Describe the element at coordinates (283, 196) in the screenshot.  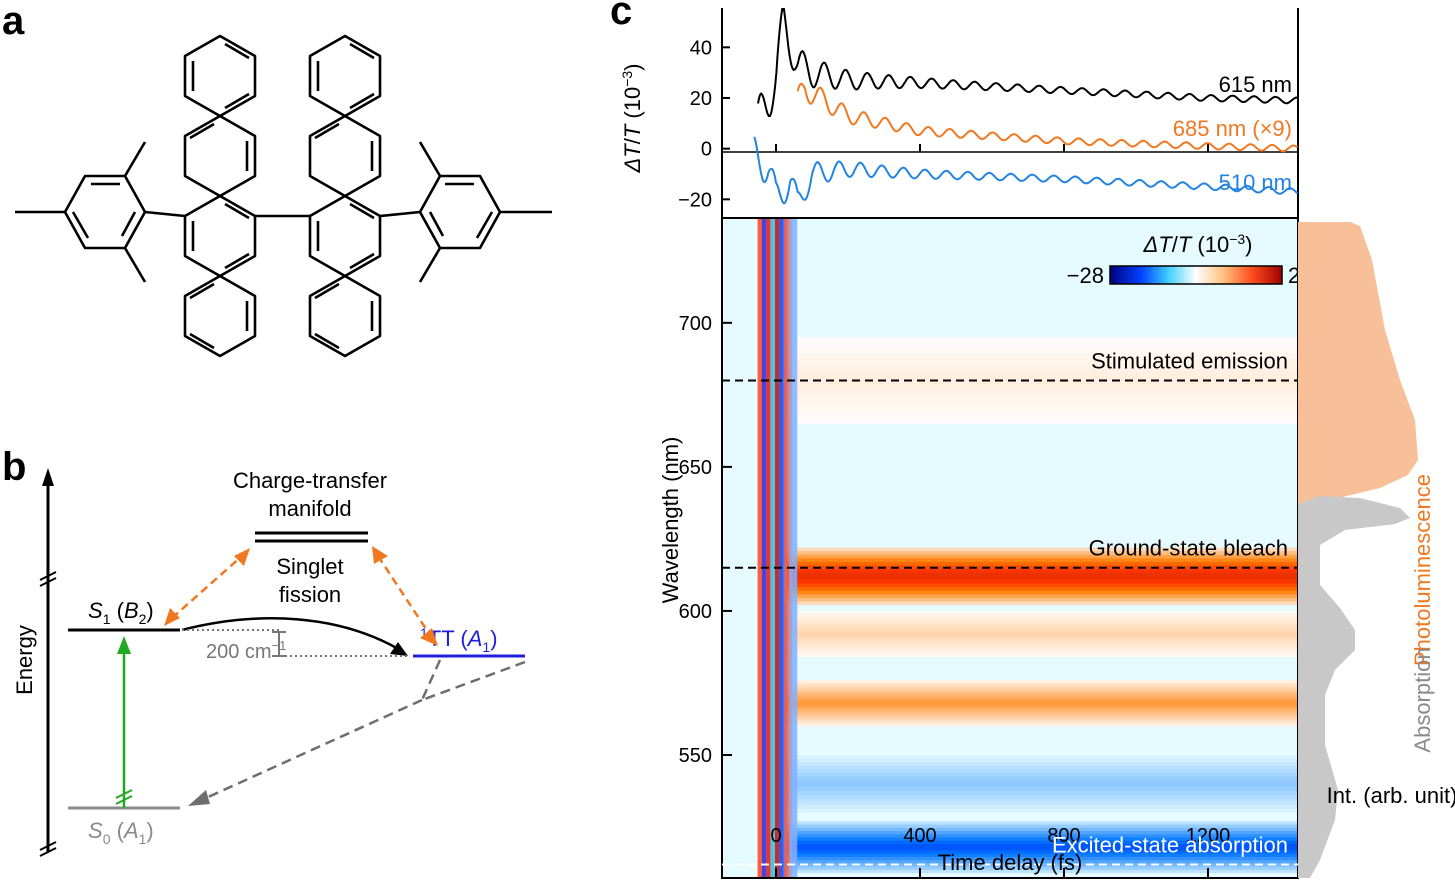
I see `molecule-structure` at that location.